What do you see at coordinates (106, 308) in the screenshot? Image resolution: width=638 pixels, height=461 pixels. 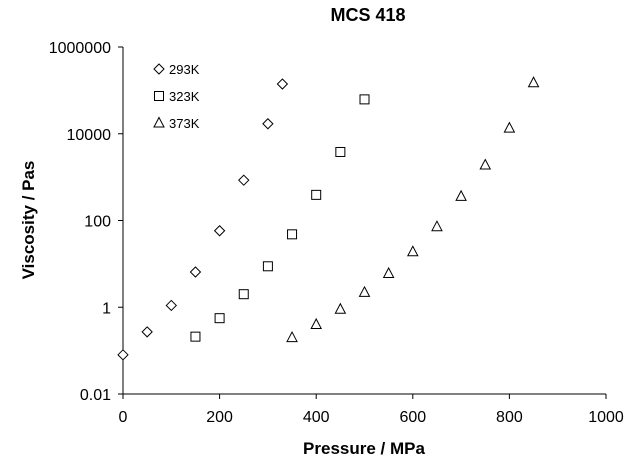 I see `y-tick-label: 1` at bounding box center [106, 308].